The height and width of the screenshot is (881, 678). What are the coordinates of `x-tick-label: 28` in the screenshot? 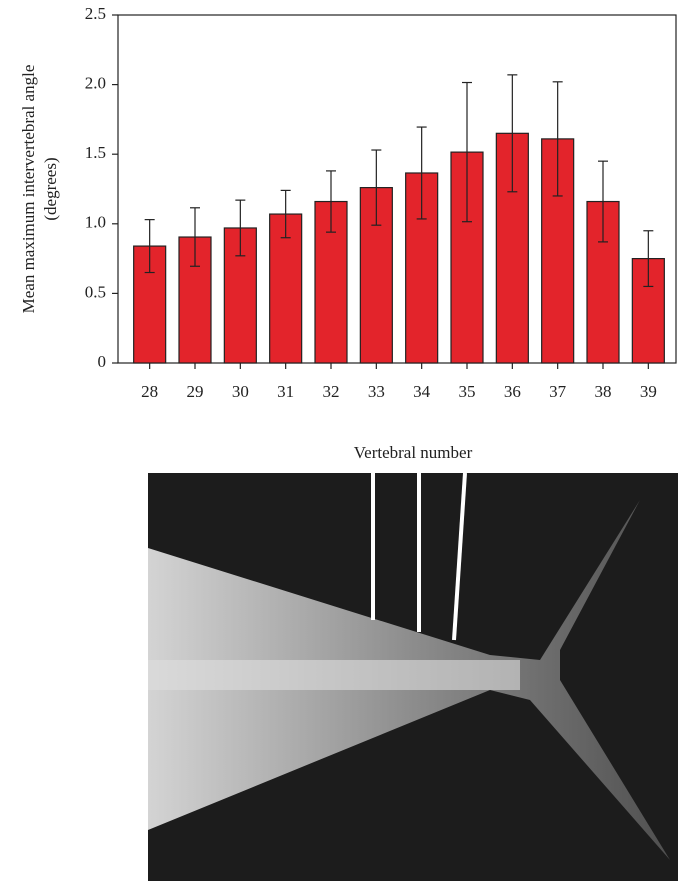 It's located at (149, 391).